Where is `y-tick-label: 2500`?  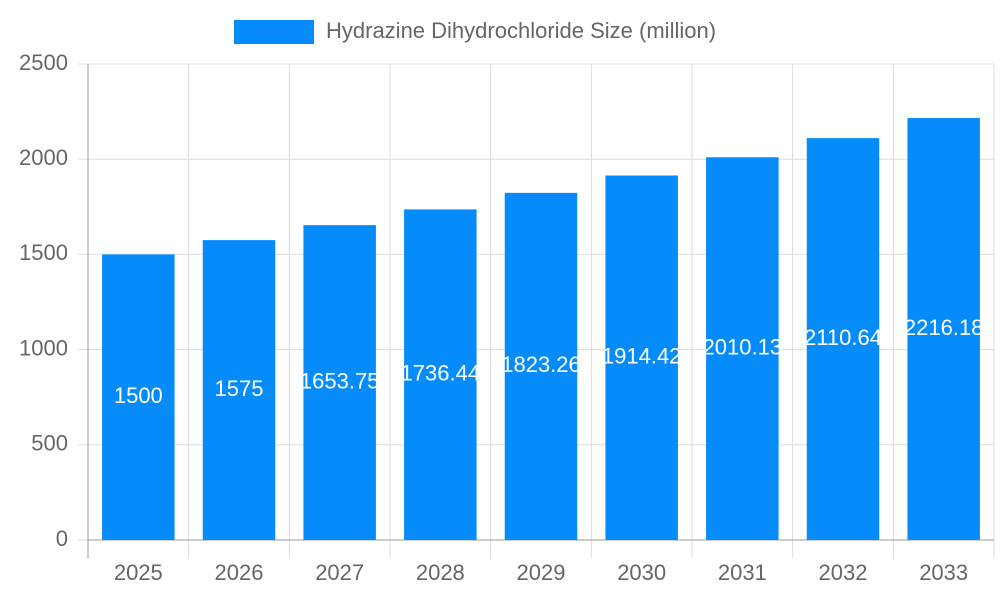
y-tick-label: 2500 is located at coordinates (43, 62).